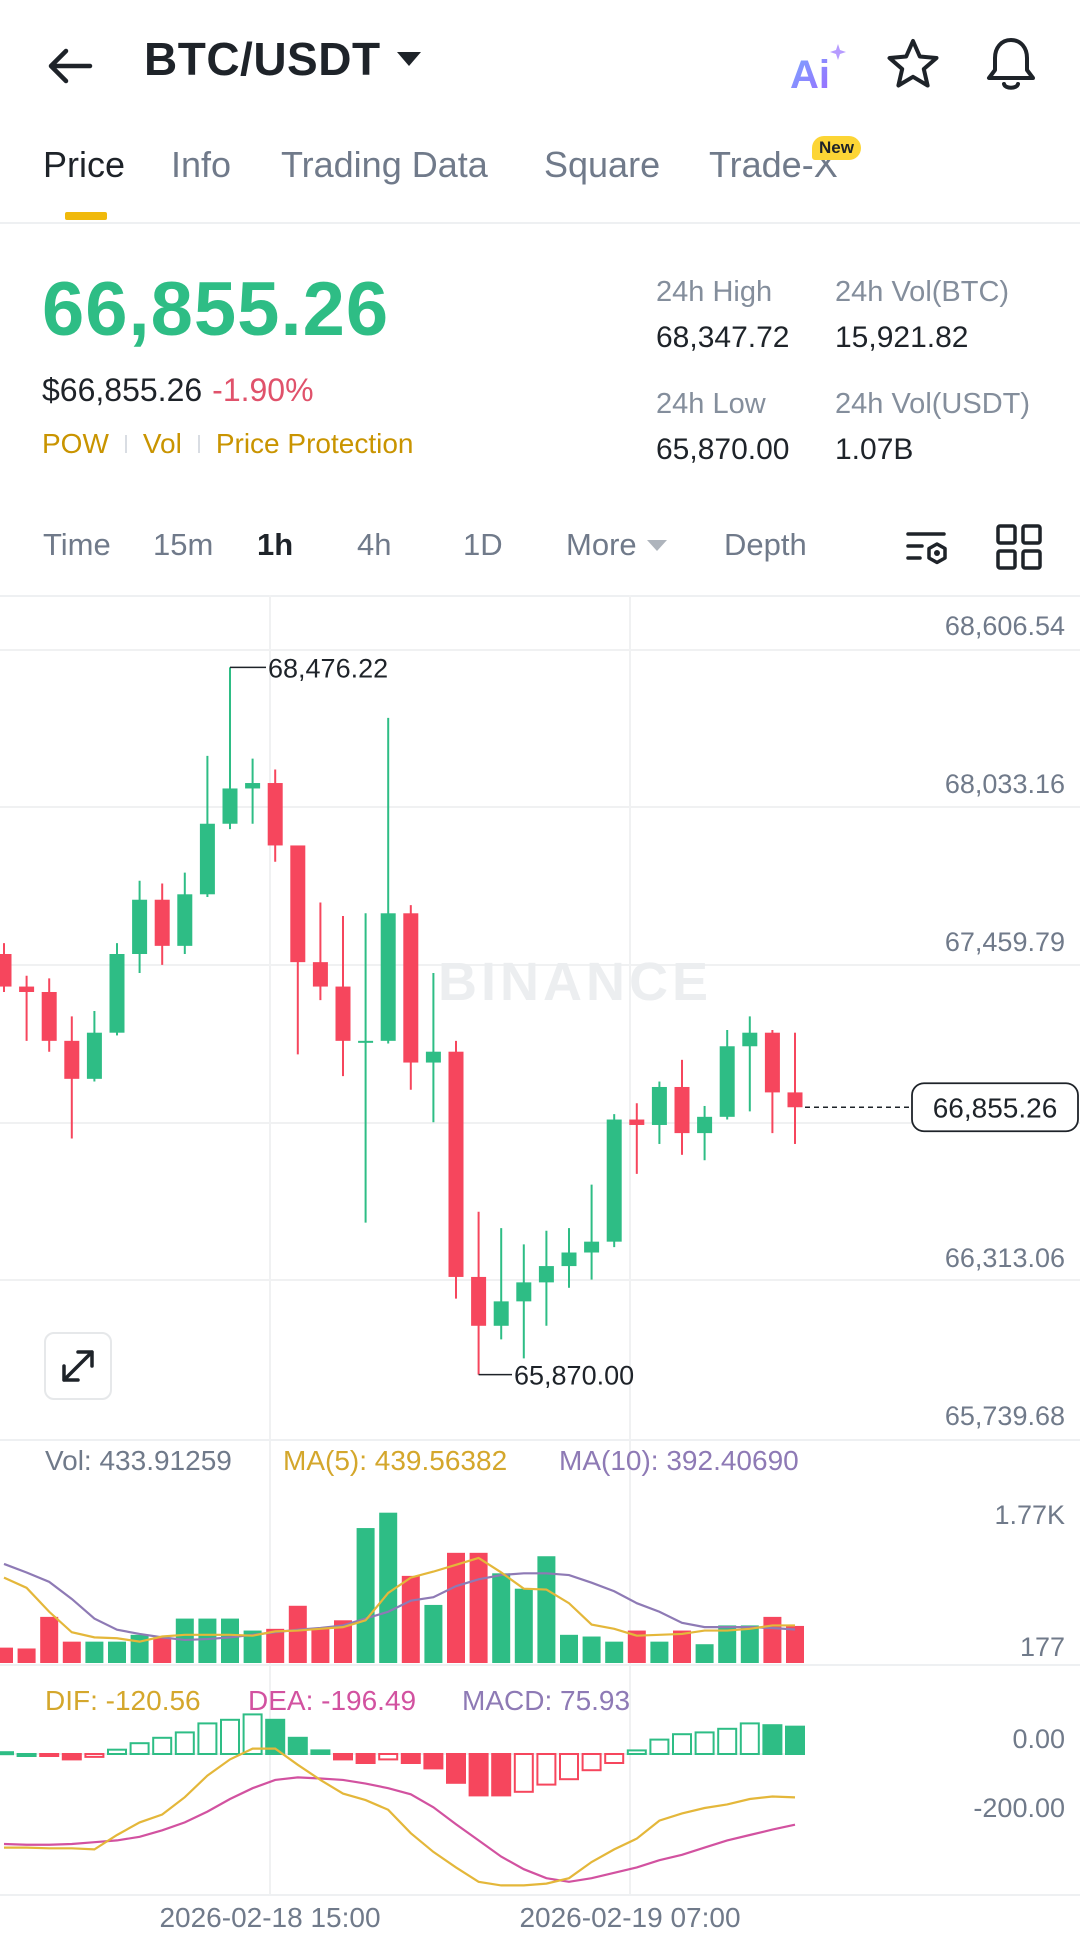 The width and height of the screenshot is (1080, 1951). Describe the element at coordinates (138, 1460) in the screenshot. I see `volume-label: Vol: 433.91259` at that location.